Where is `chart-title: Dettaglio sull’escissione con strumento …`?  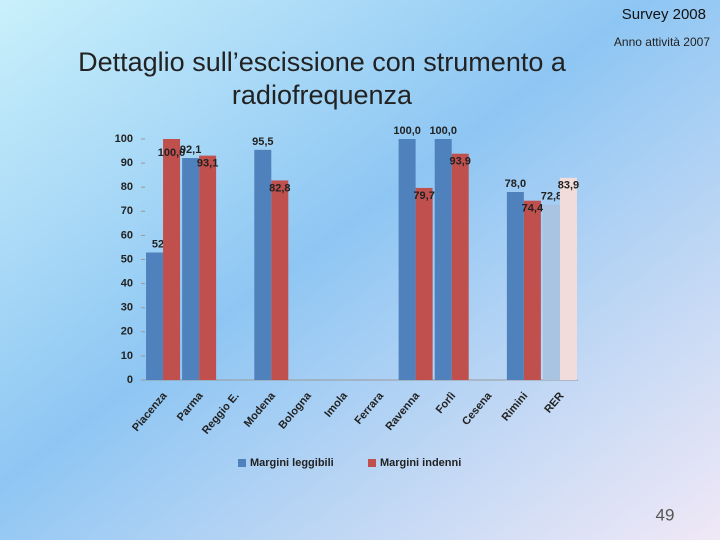
chart-title: Dettaglio sull’escissione con strumento … is located at coordinates (322, 78).